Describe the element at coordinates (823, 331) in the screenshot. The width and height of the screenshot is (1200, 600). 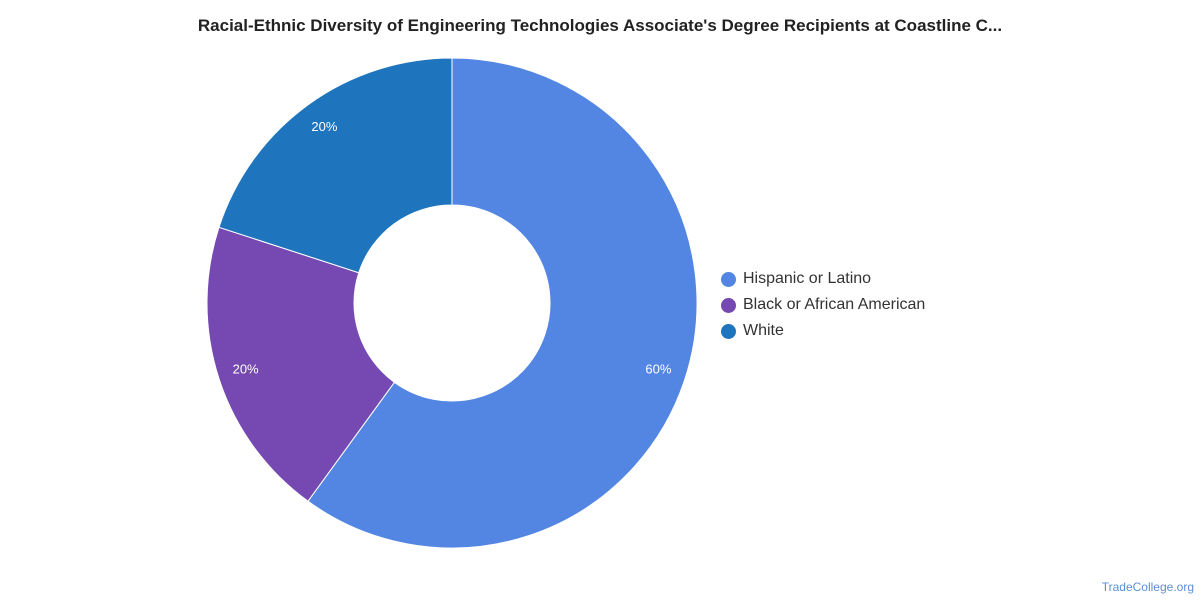
I see `legend-item-white: White` at that location.